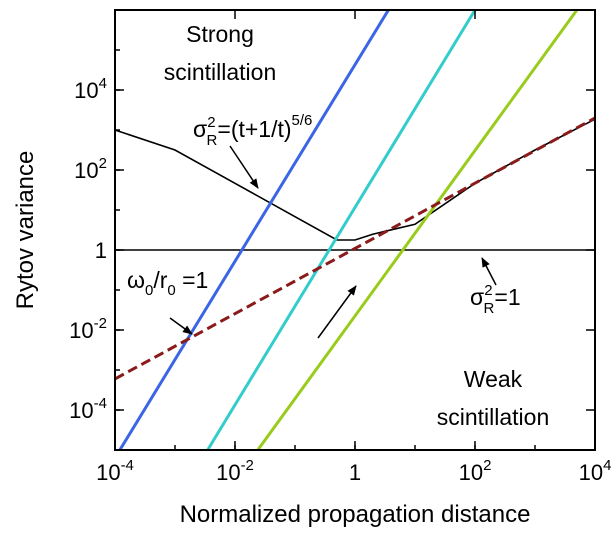 The image size is (616, 536). I want to click on x-axis-label: Normalized propagation distance, so click(355, 514).